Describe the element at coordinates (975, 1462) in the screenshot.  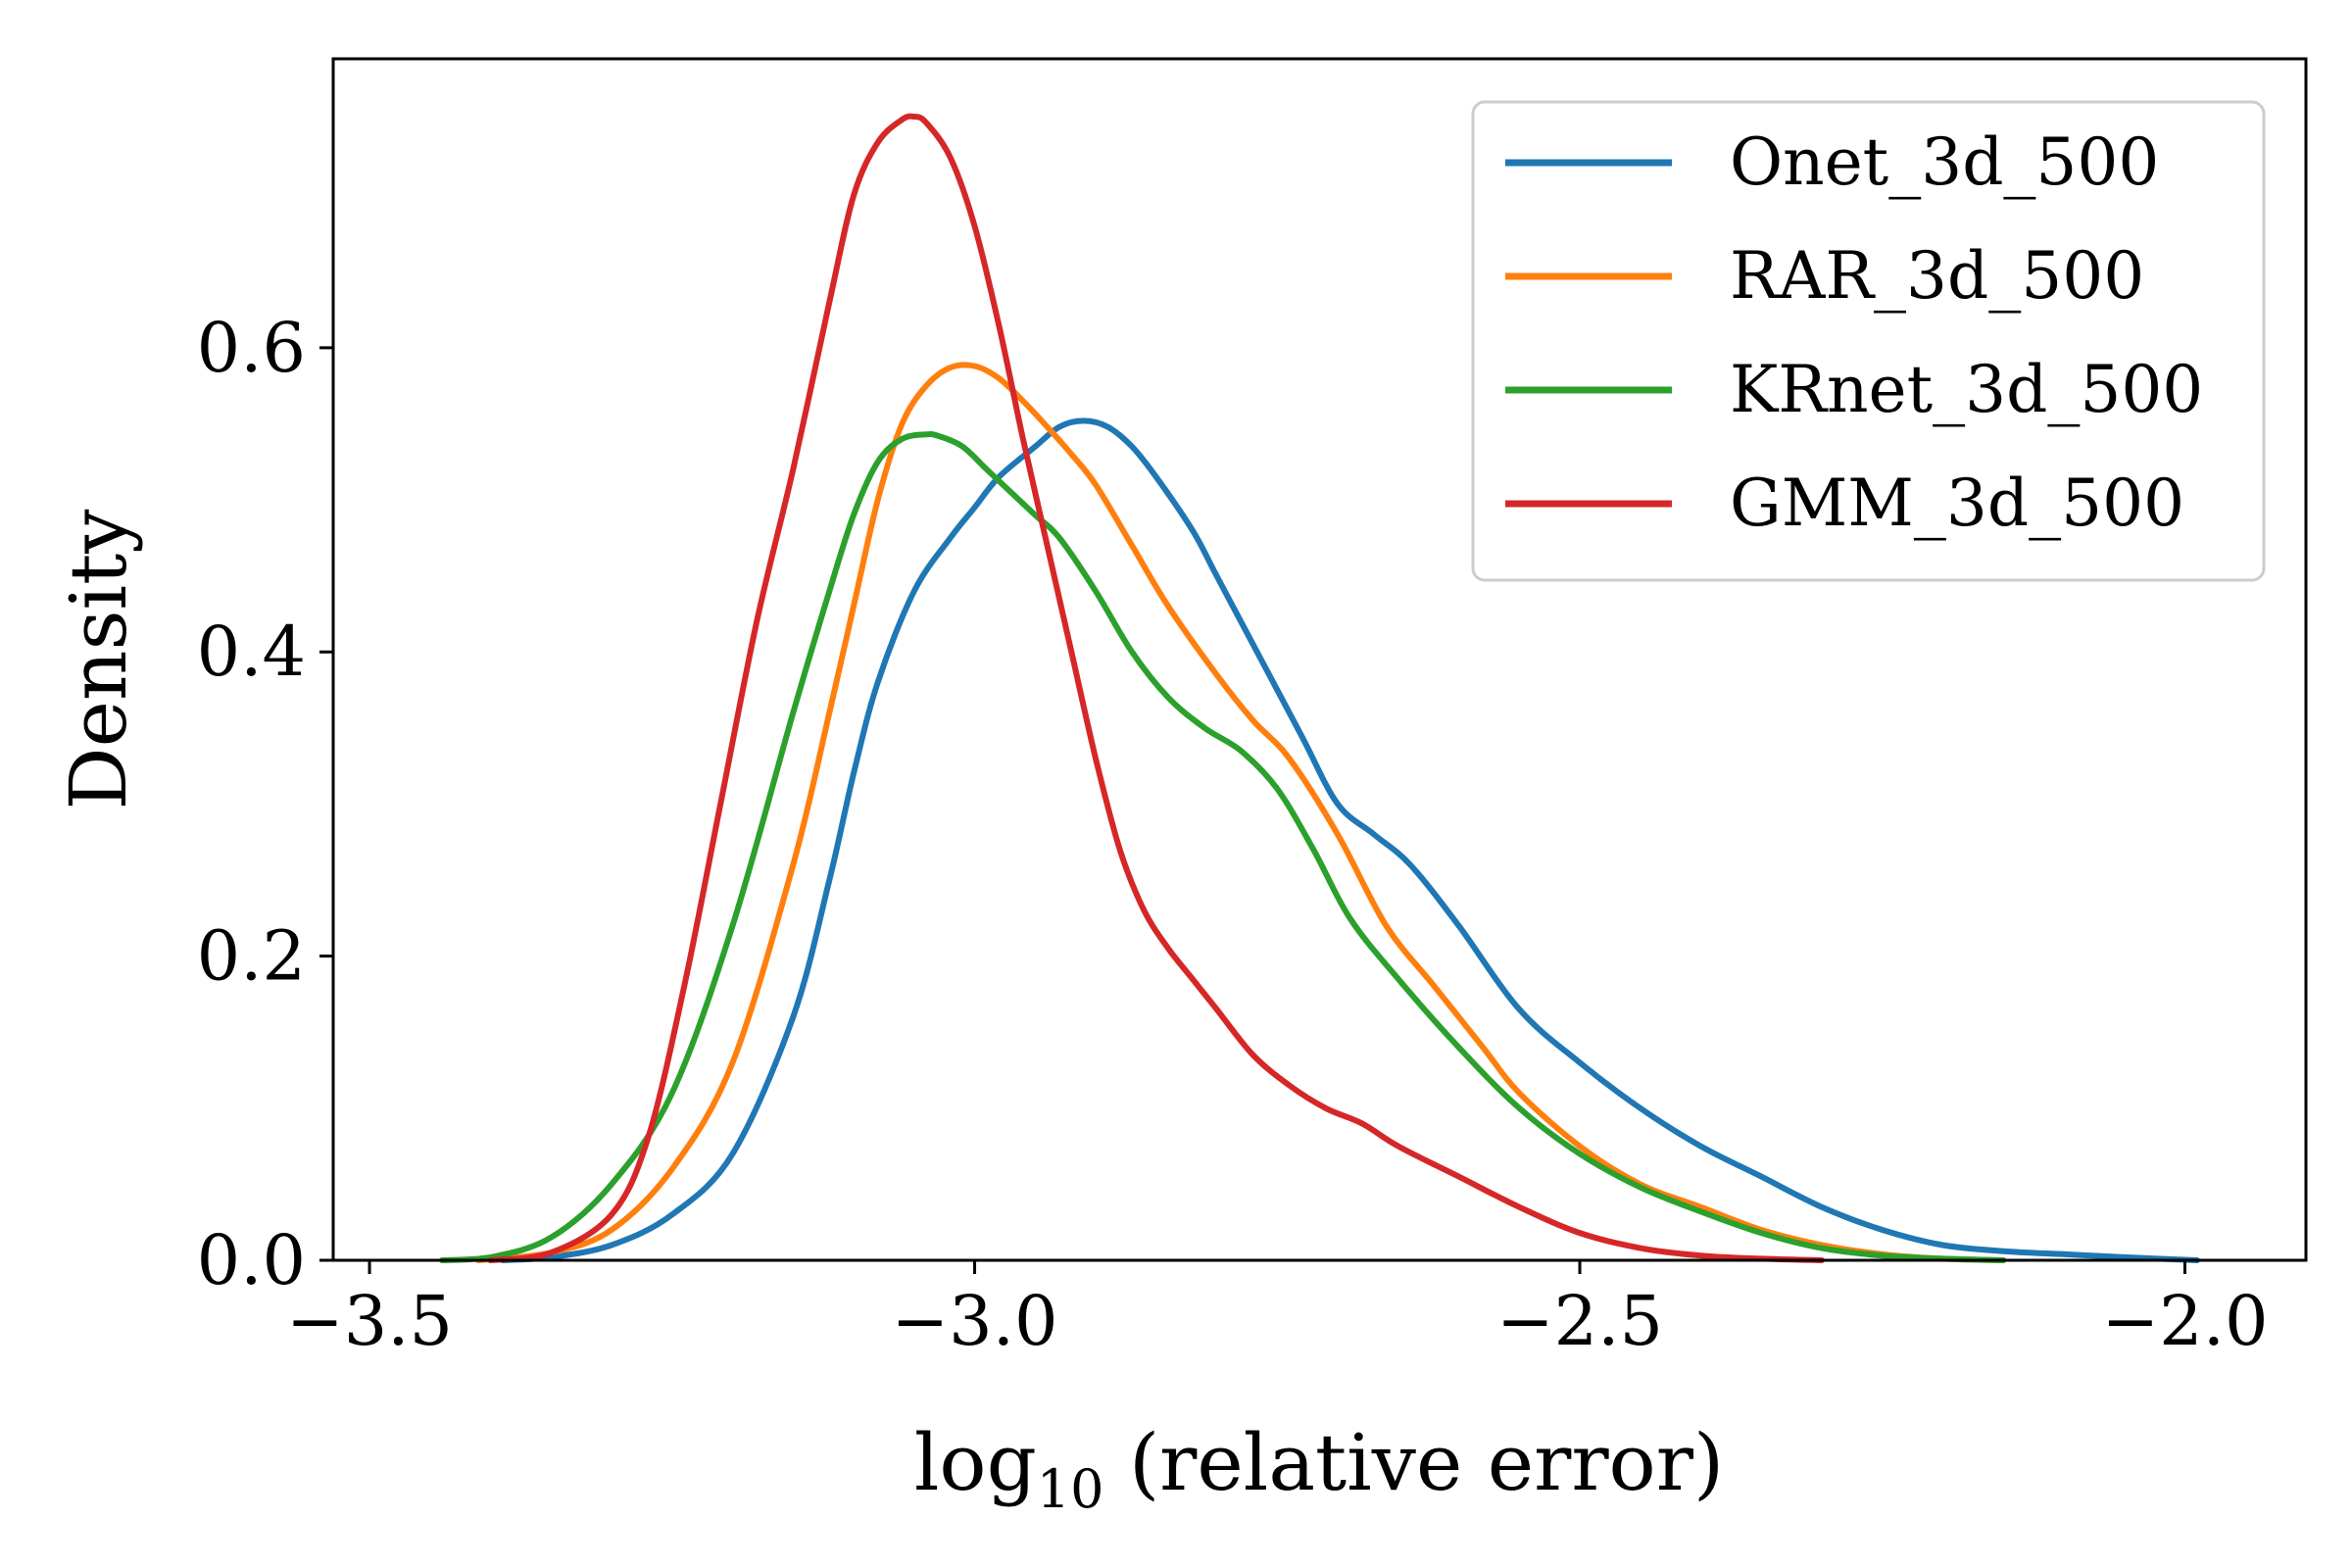
I see `x-axis-label-base: log` at that location.